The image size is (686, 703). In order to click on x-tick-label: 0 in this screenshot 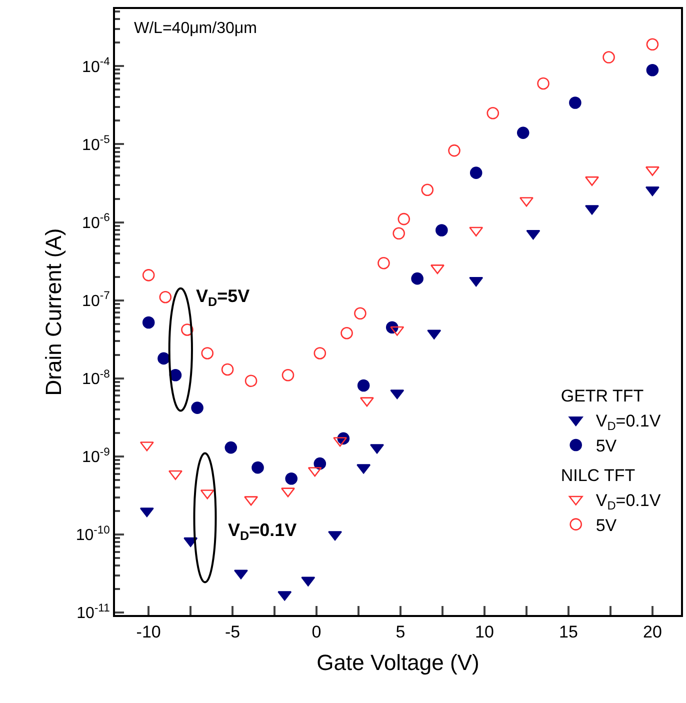, I will do `click(317, 632)`.